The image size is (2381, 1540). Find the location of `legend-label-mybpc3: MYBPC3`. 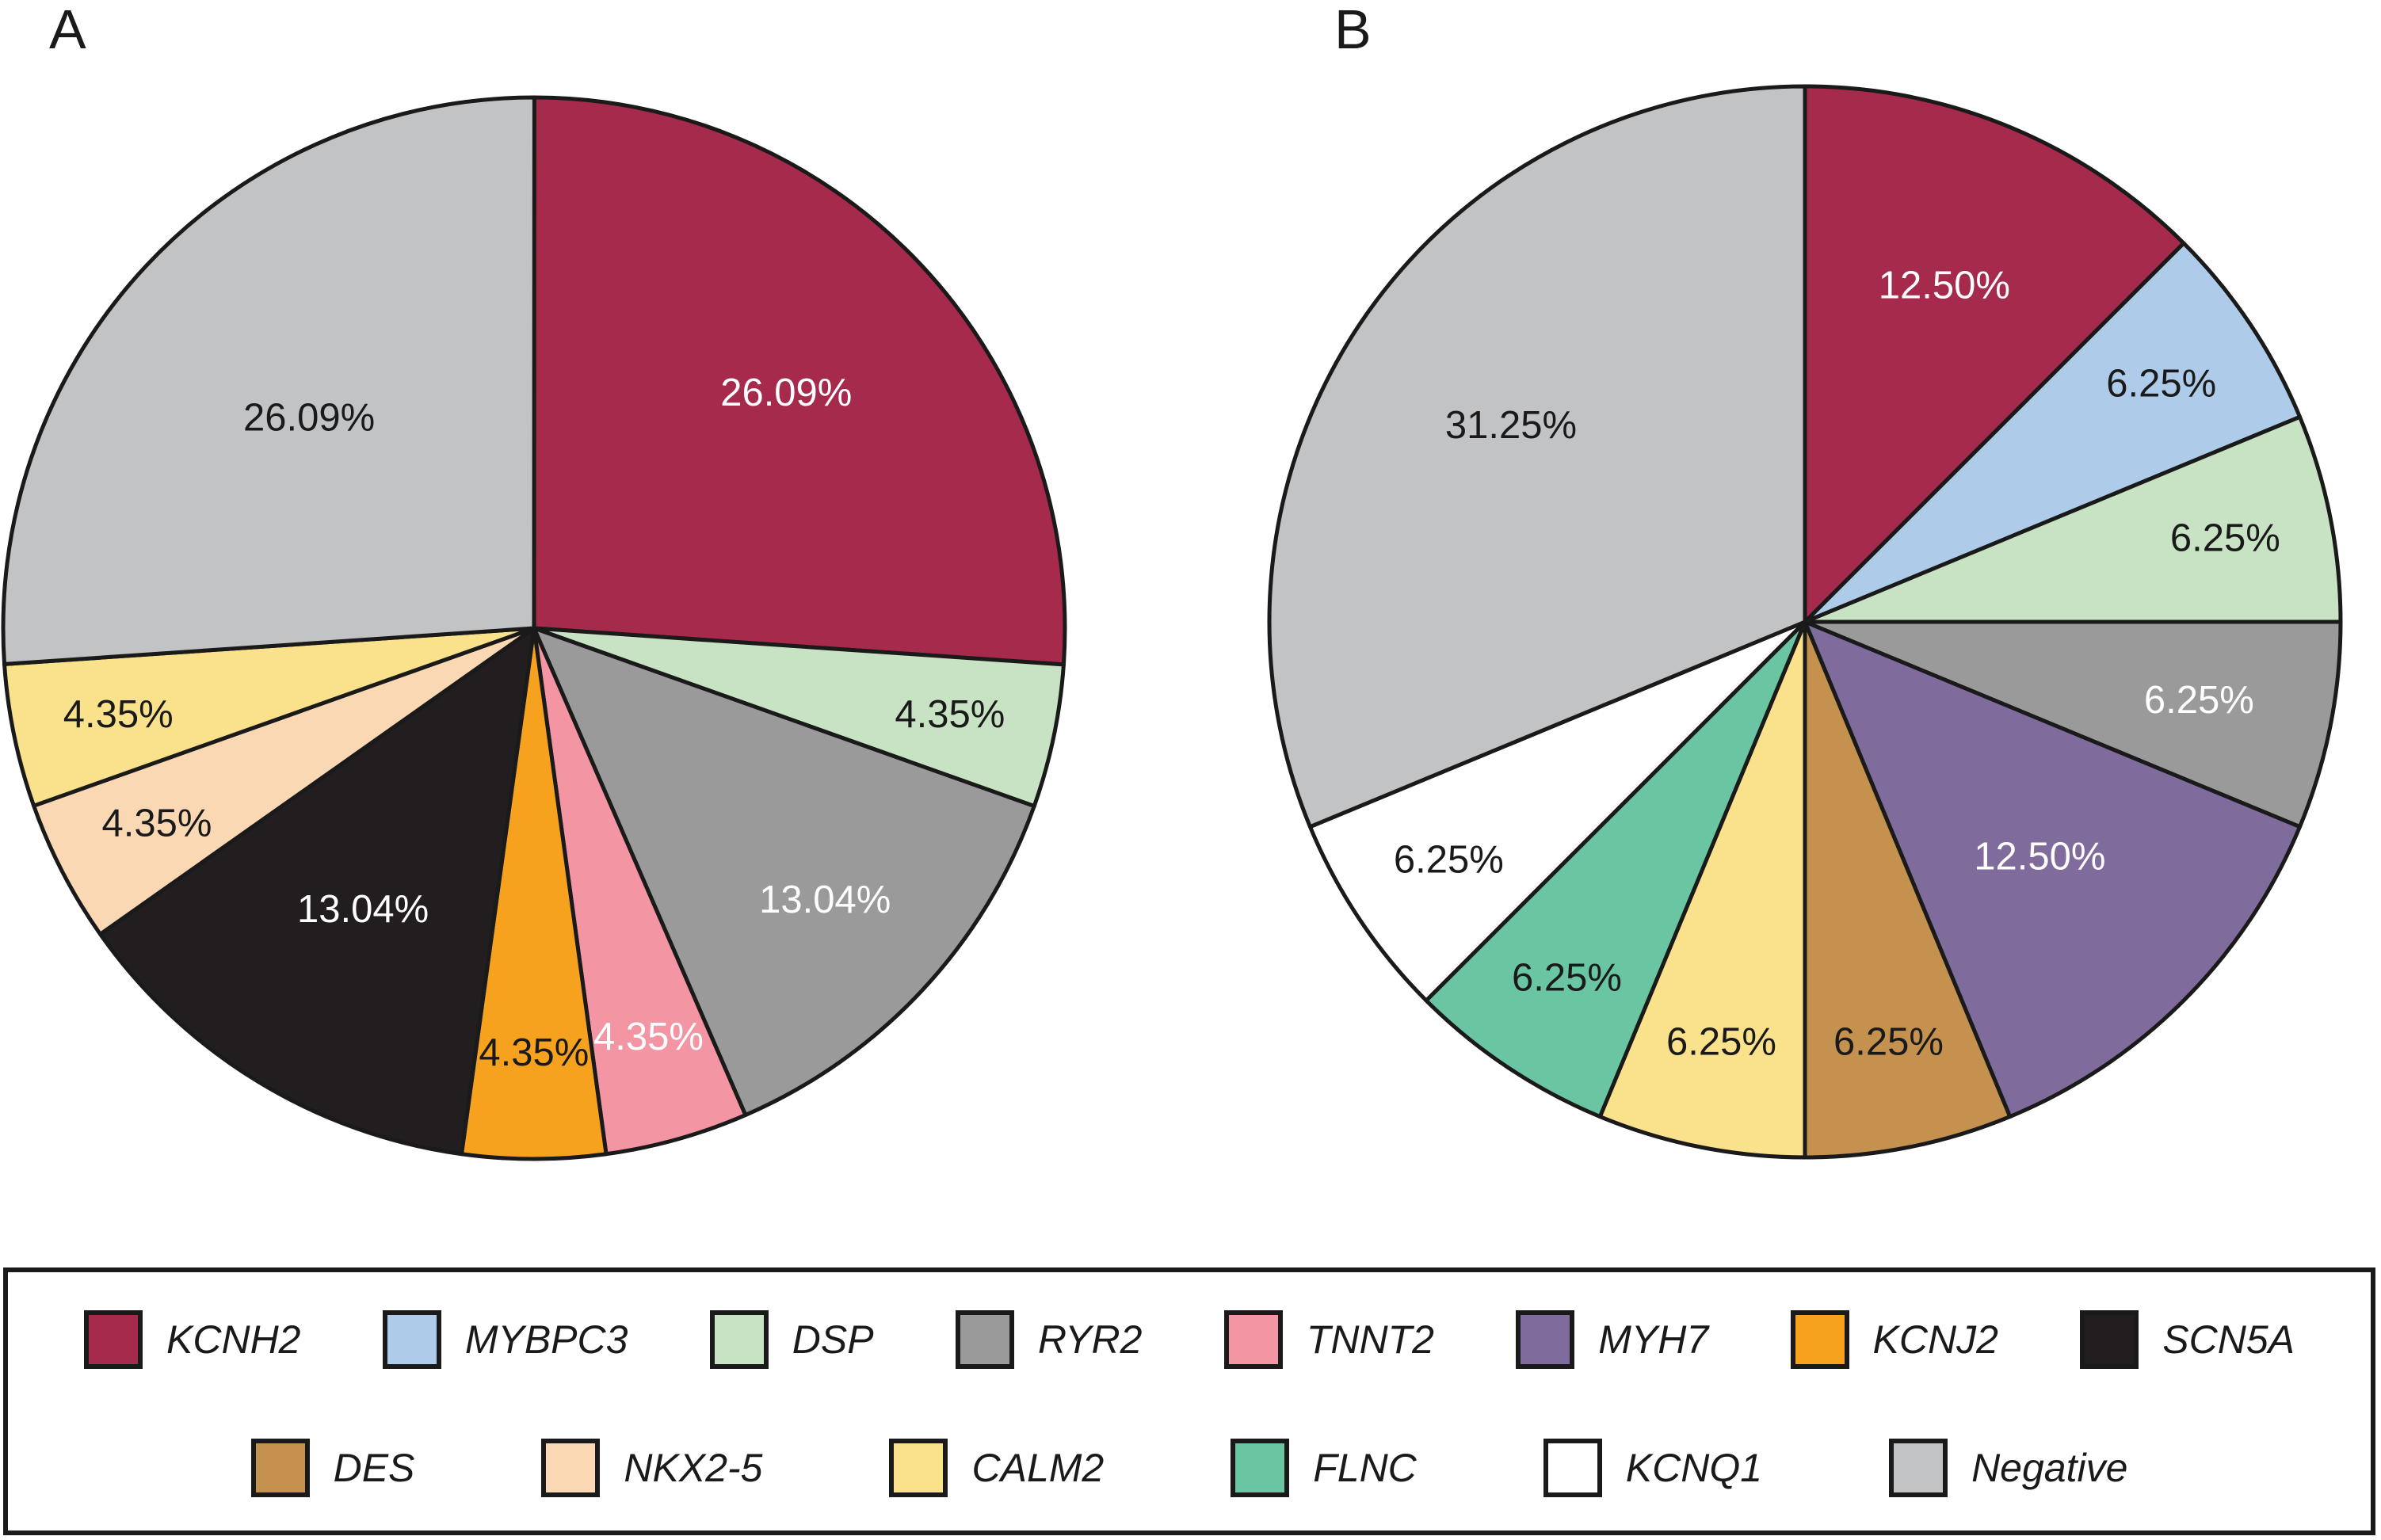

legend-label-mybpc3: MYBPC3 is located at coordinates (546, 1339).